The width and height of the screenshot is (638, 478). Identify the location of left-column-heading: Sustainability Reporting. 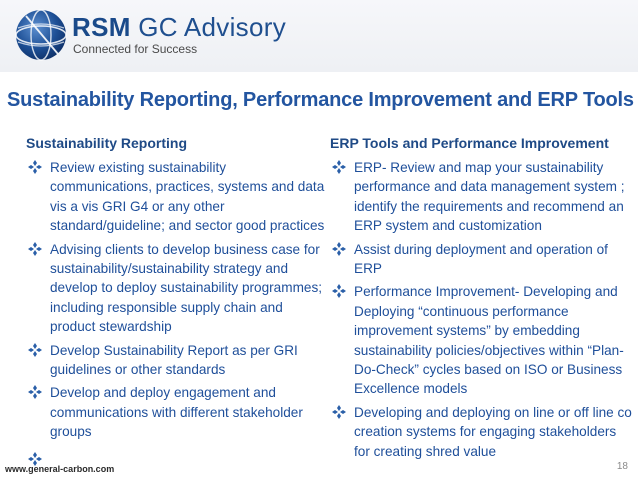
(107, 143).